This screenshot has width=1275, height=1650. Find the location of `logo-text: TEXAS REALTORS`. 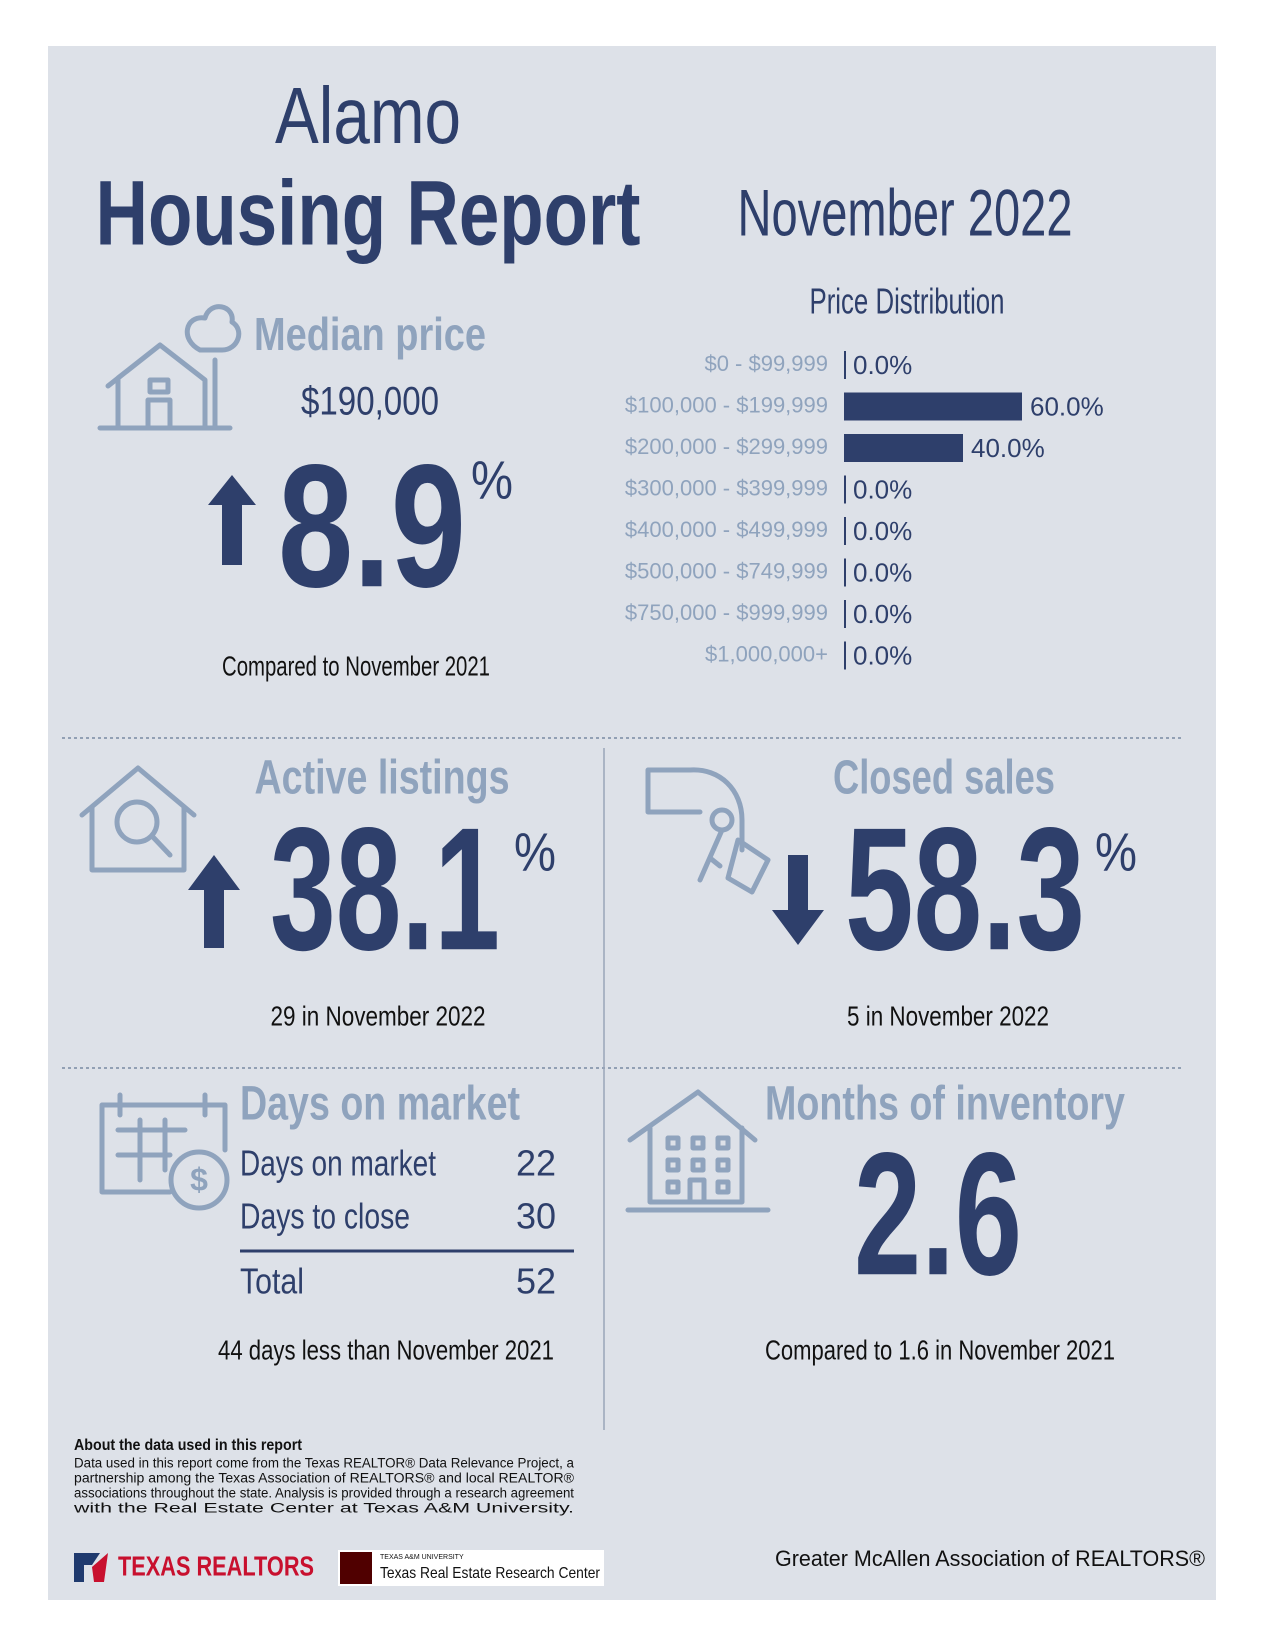

logo-text: TEXAS REALTORS is located at coordinates (216, 1565).